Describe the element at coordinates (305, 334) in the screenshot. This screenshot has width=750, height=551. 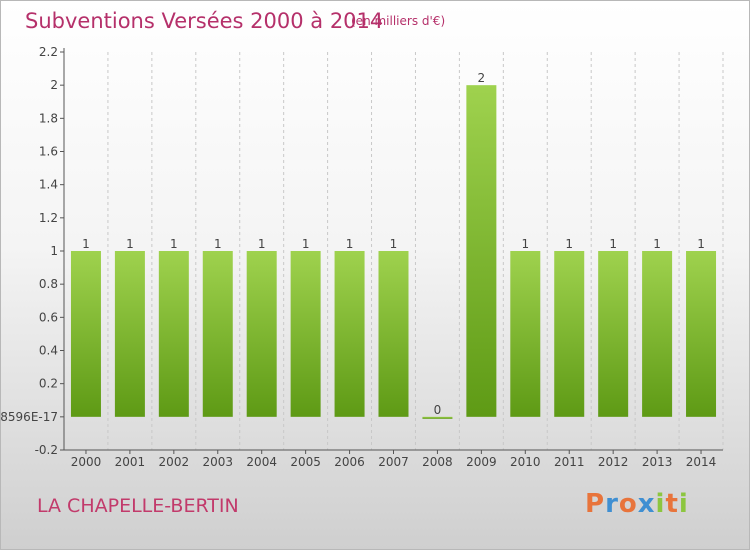
I see `bar-2005` at that location.